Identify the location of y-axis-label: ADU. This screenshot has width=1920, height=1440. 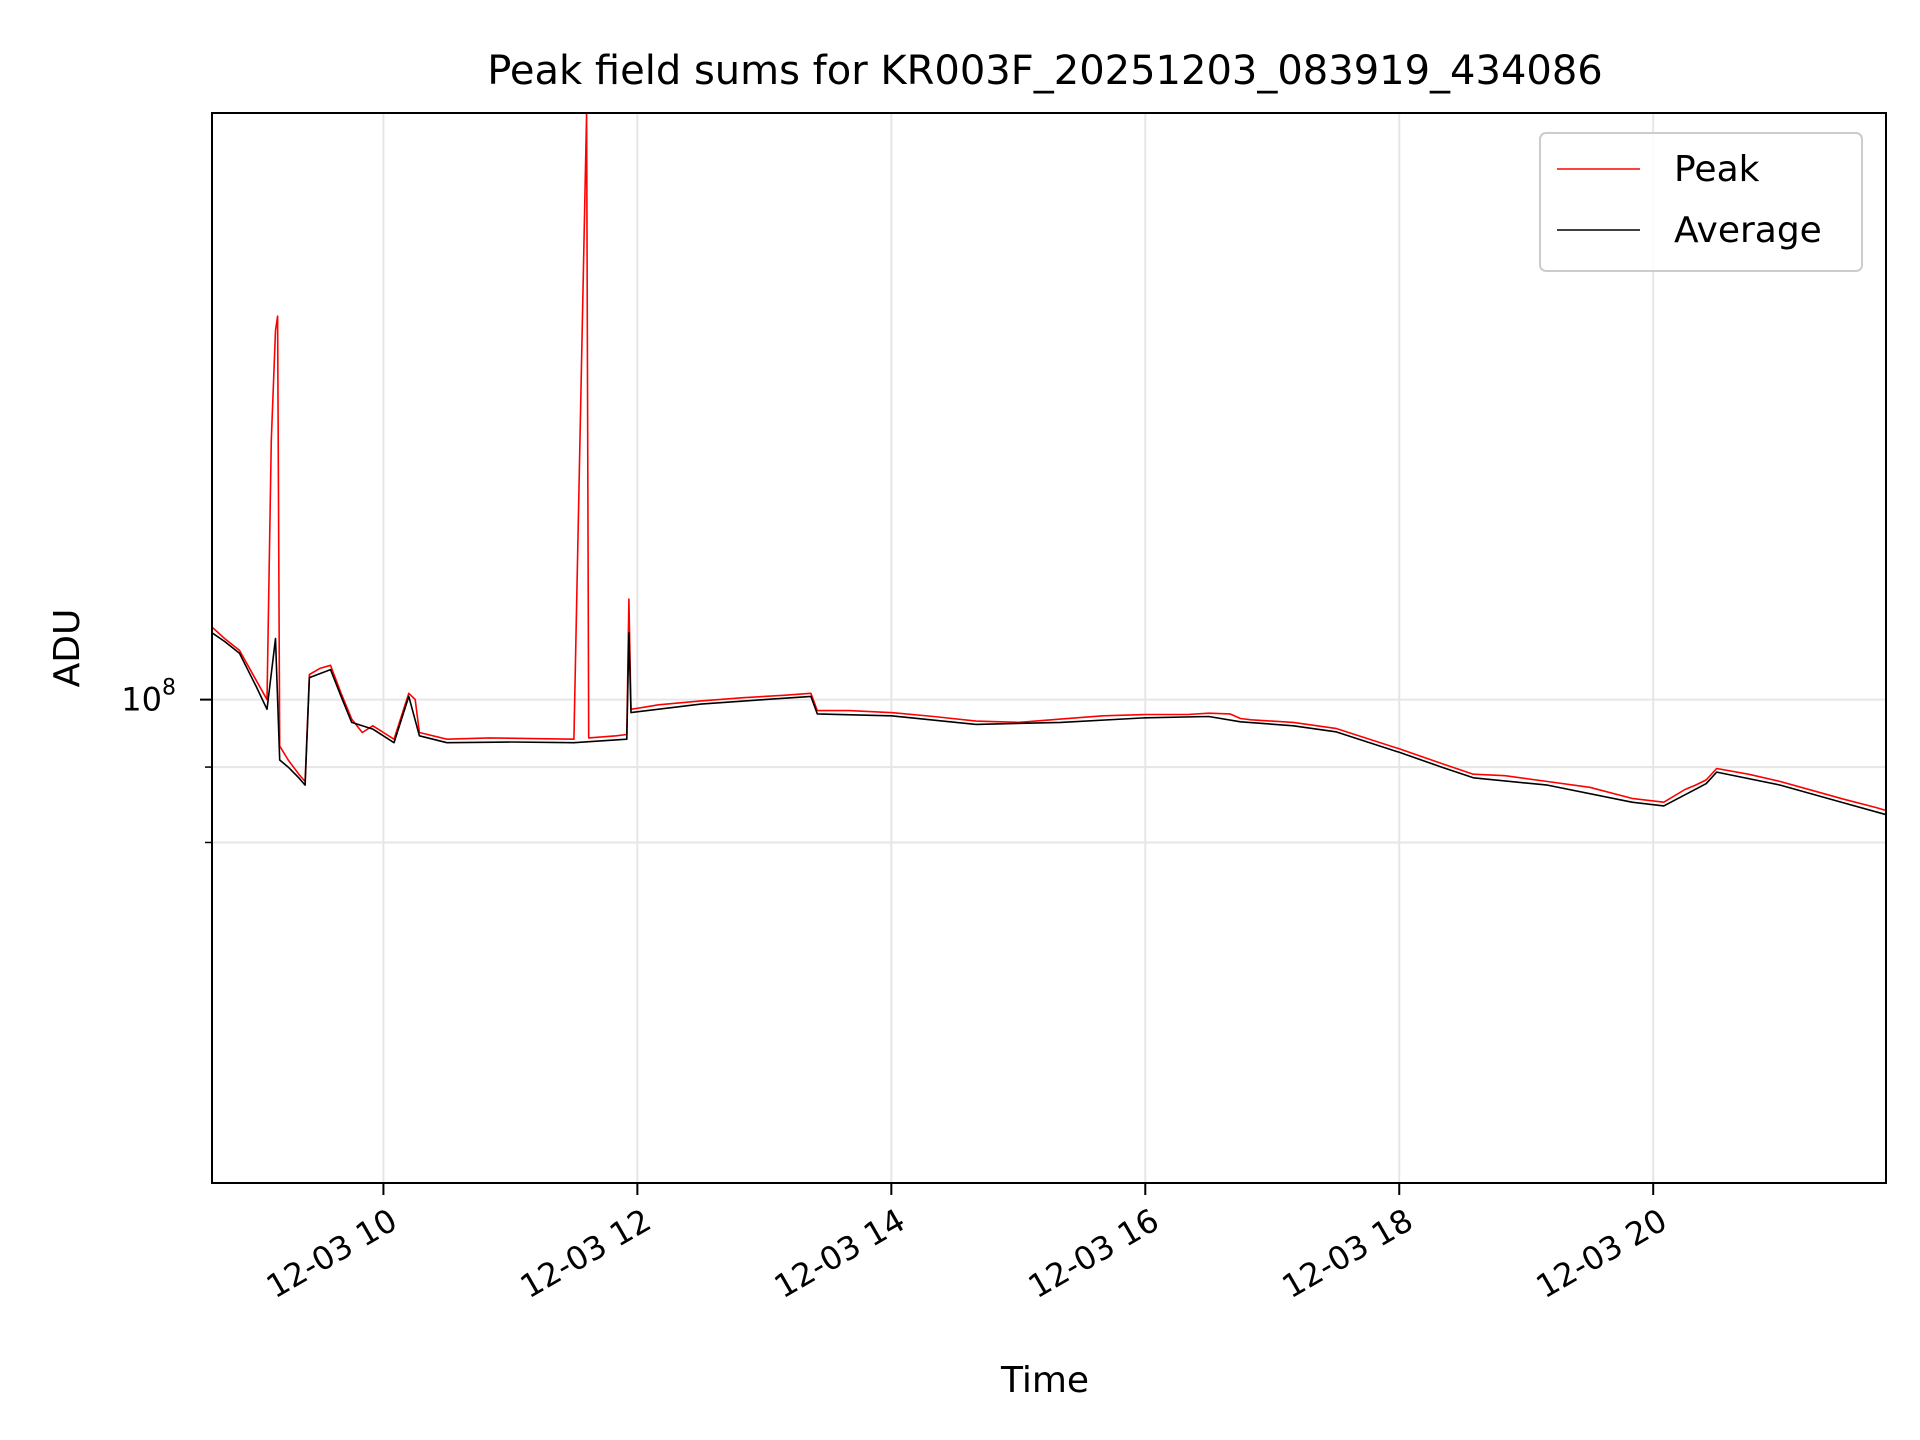
(67, 648).